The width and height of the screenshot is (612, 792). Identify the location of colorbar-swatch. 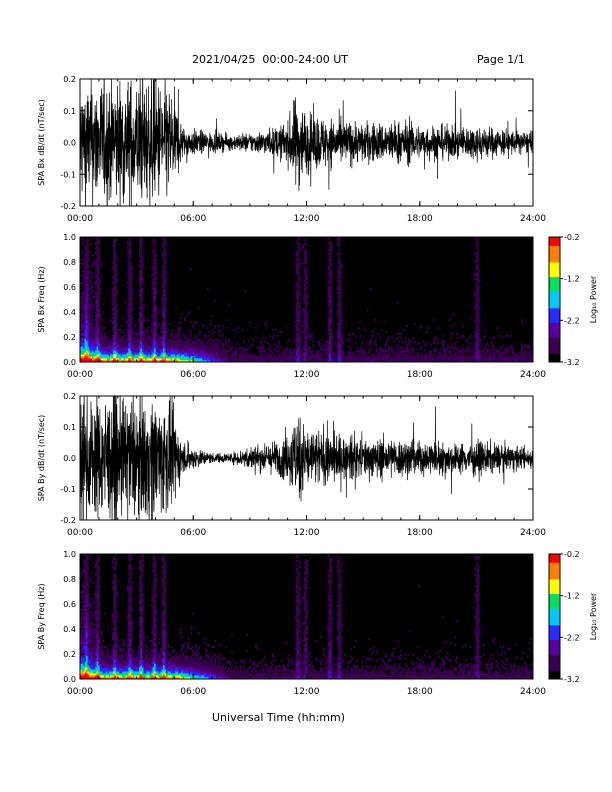
(554, 317).